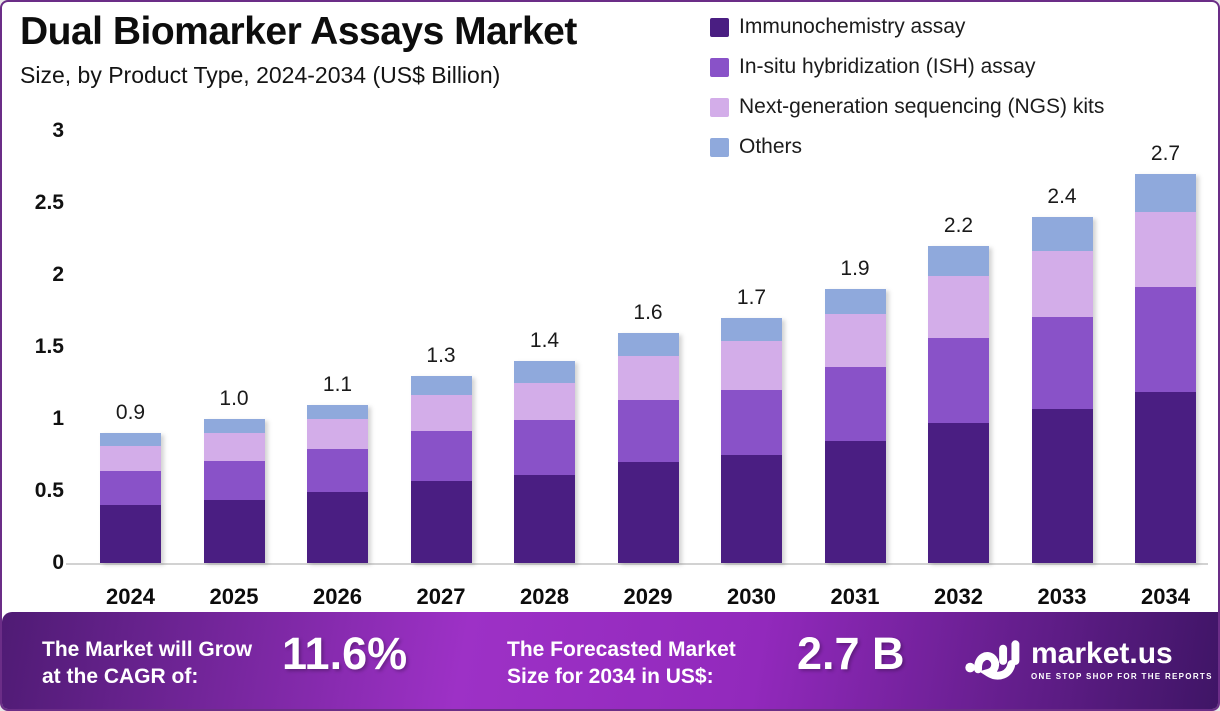  I want to click on x-axis-label: 2025, so click(234, 596).